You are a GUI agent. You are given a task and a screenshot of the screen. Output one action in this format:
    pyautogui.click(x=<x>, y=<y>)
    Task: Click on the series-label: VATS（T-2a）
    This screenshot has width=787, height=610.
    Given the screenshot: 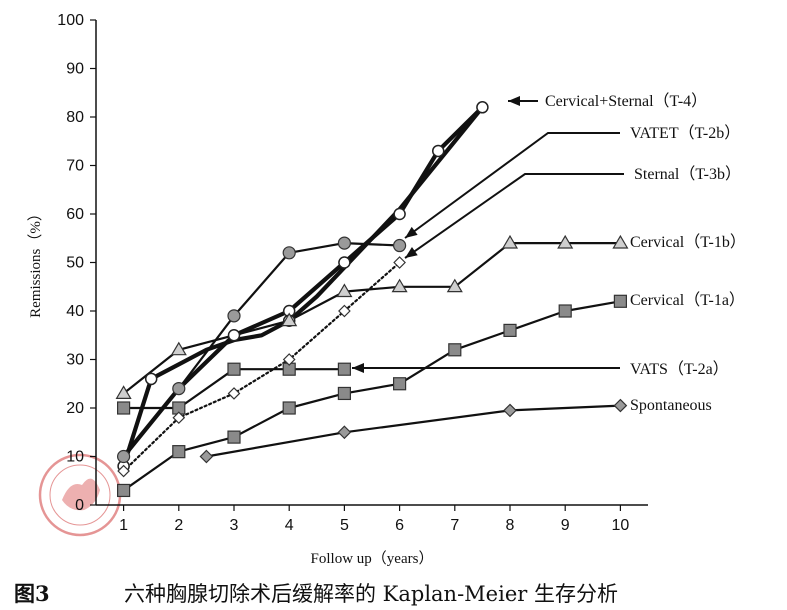 What is the action you would take?
    pyautogui.click(x=679, y=369)
    